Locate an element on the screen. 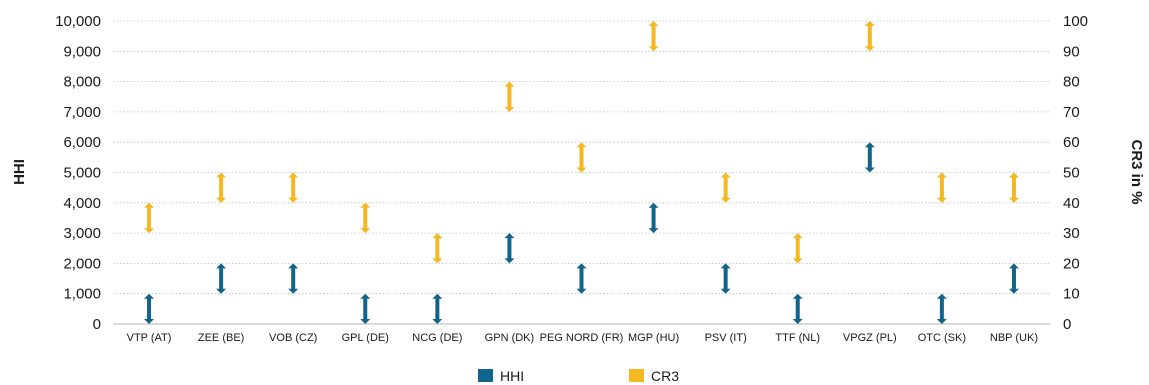 This screenshot has width=1149, height=385. left-tick-label: 4,000 is located at coordinates (82, 203).